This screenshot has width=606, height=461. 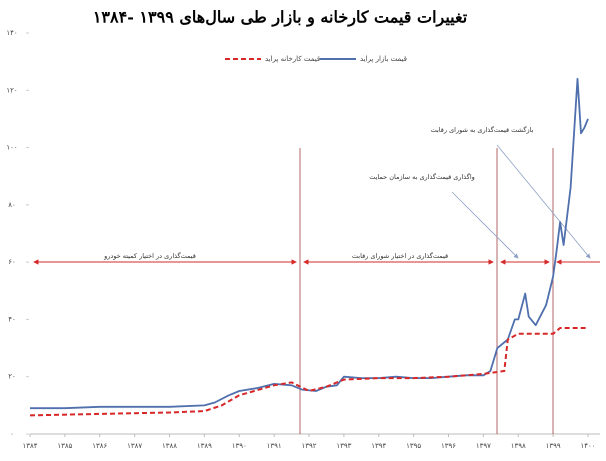 What do you see at coordinates (11, 148) in the screenshot?
I see `y-tick-label: ۱۰۰` at bounding box center [11, 148].